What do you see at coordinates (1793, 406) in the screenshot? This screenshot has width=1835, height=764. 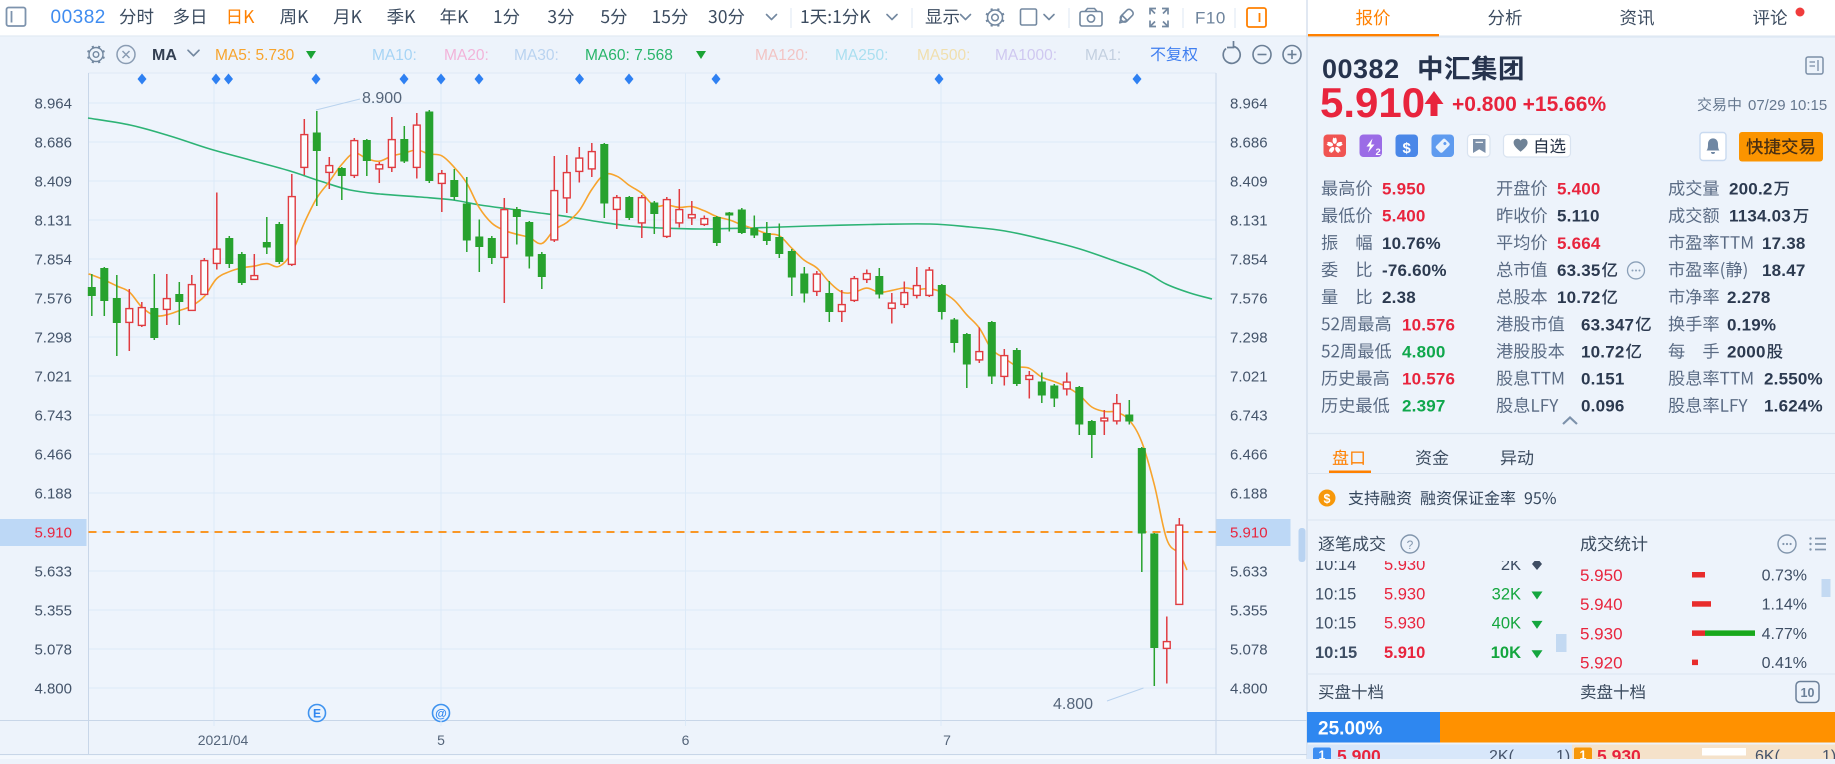 I see `svg-text: 1.624%` at bounding box center [1793, 406].